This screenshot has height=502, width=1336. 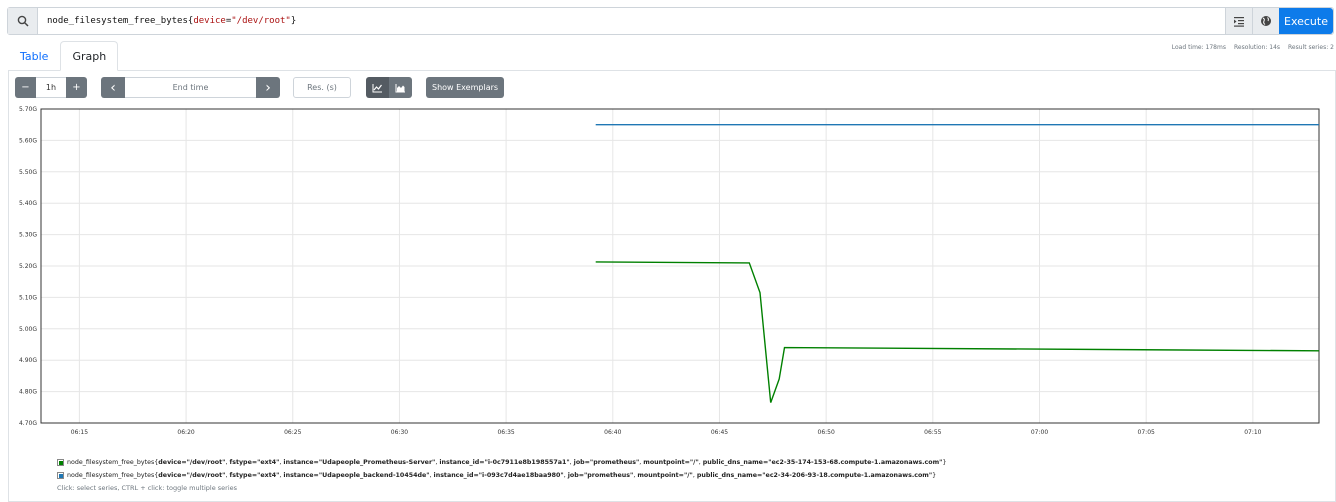 What do you see at coordinates (672, 70) in the screenshot?
I see `tab-divider` at bounding box center [672, 70].